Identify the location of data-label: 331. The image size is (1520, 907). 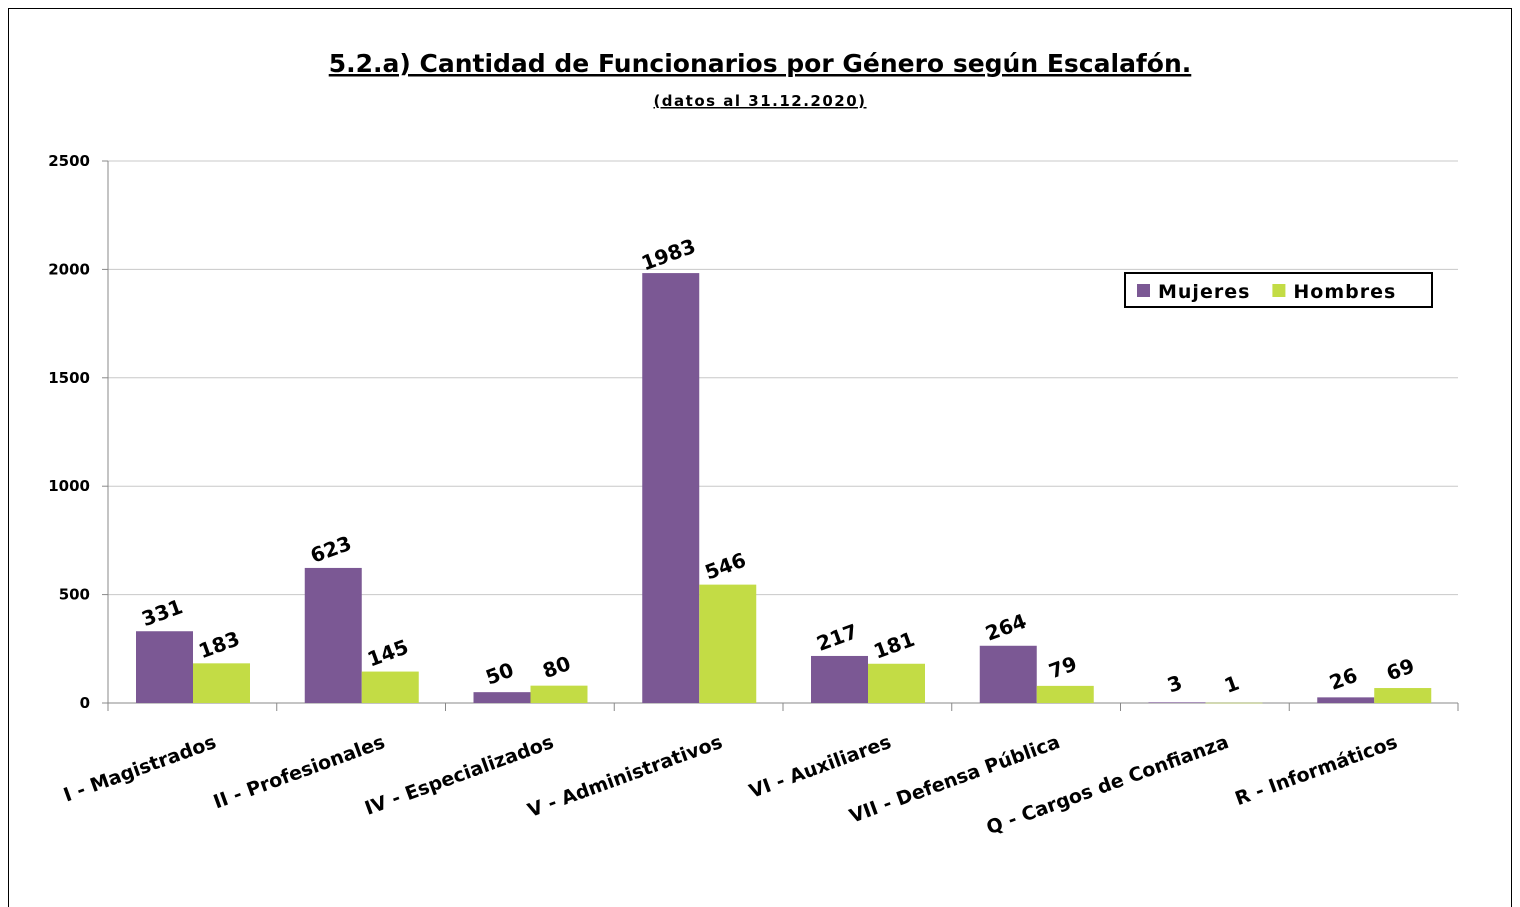
(161, 612).